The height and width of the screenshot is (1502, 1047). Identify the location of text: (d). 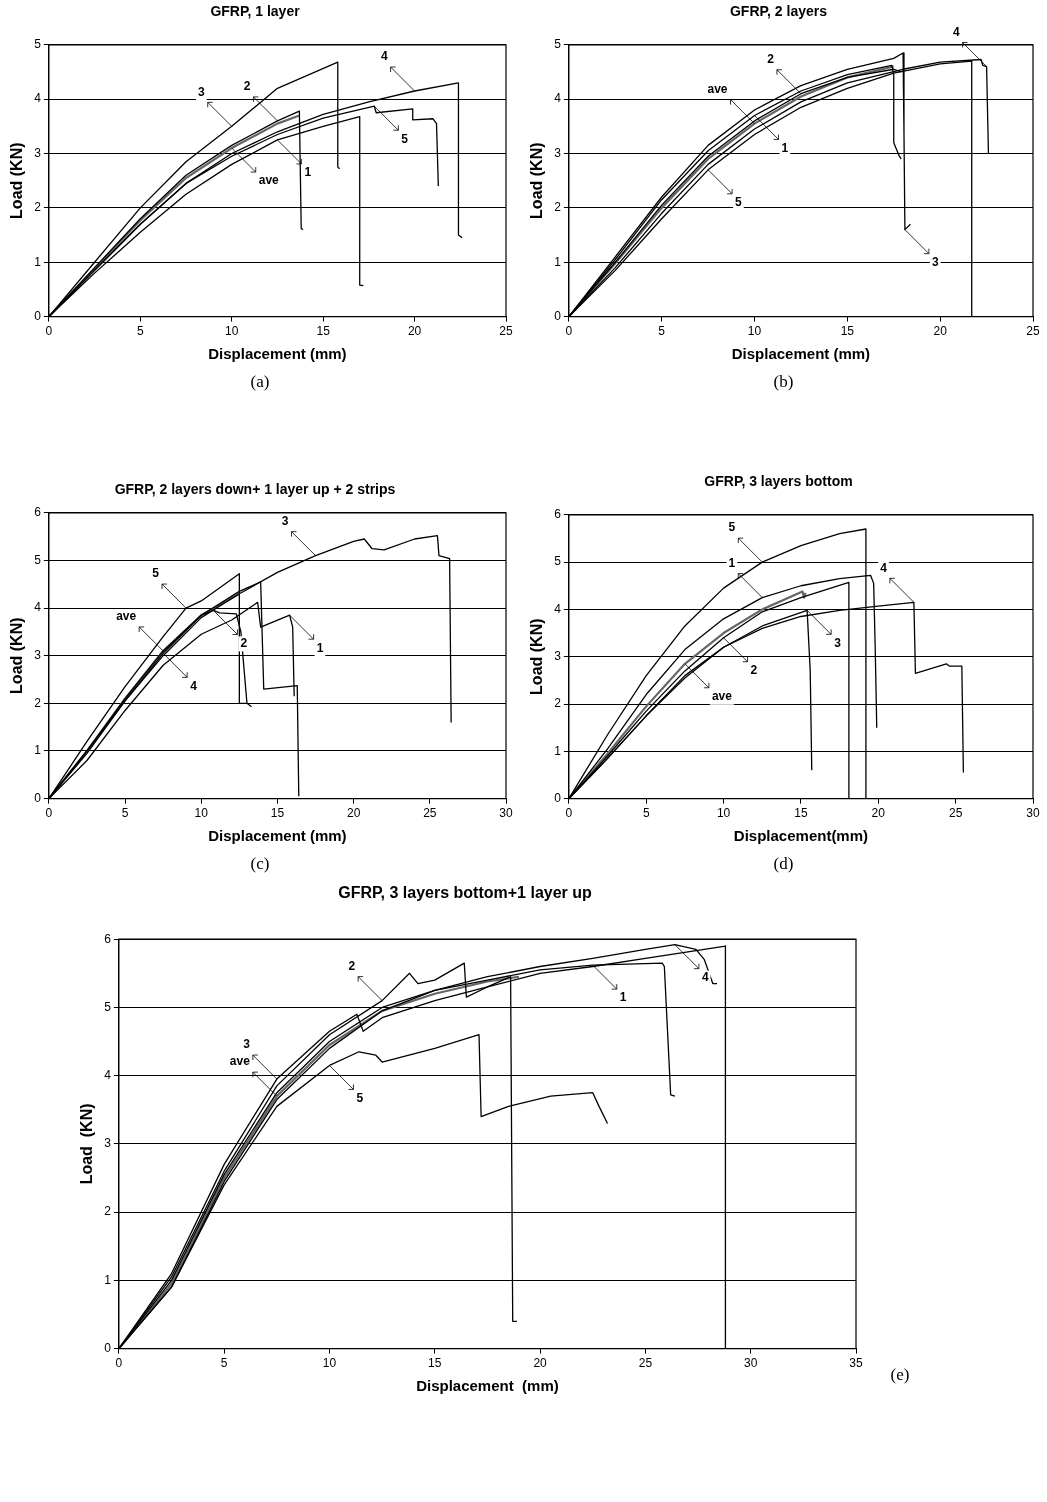
(783, 864).